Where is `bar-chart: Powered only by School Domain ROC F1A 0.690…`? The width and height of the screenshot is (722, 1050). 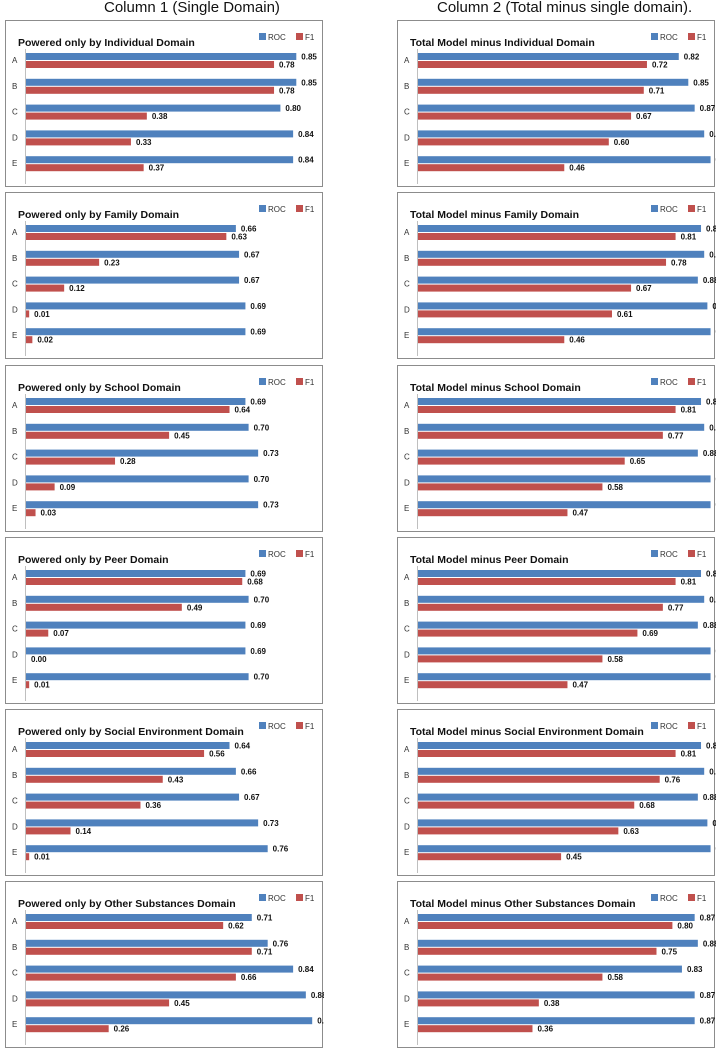 bar-chart: Powered only by School Domain ROC F1A 0.690… is located at coordinates (163, 453).